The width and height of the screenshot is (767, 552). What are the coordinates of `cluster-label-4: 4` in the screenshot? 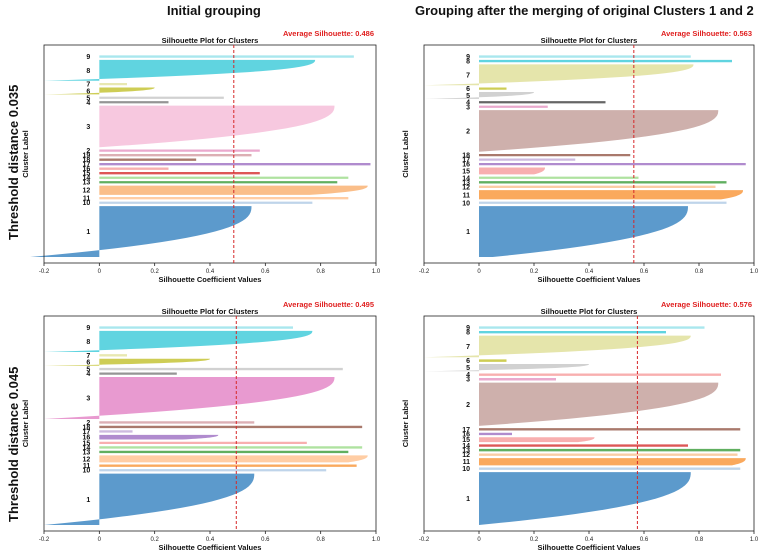 It's located at (88, 374).